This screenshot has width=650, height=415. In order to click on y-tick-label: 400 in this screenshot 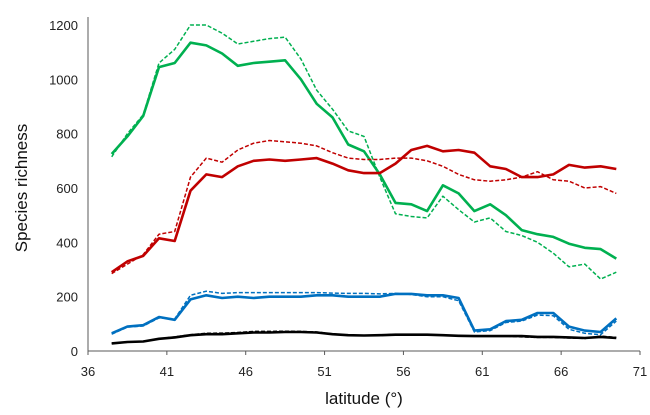, I will do `click(67, 242)`.